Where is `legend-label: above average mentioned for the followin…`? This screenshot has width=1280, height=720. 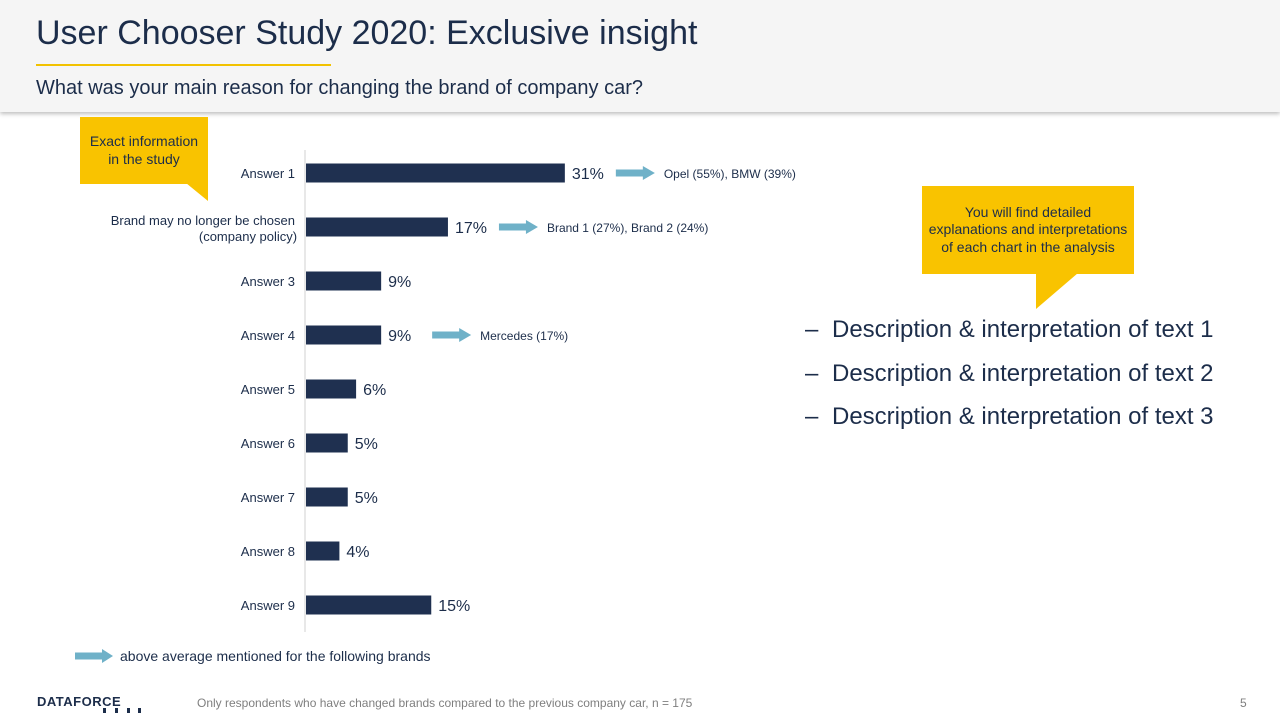
legend-label: above average mentioned for the followin… is located at coordinates (275, 656).